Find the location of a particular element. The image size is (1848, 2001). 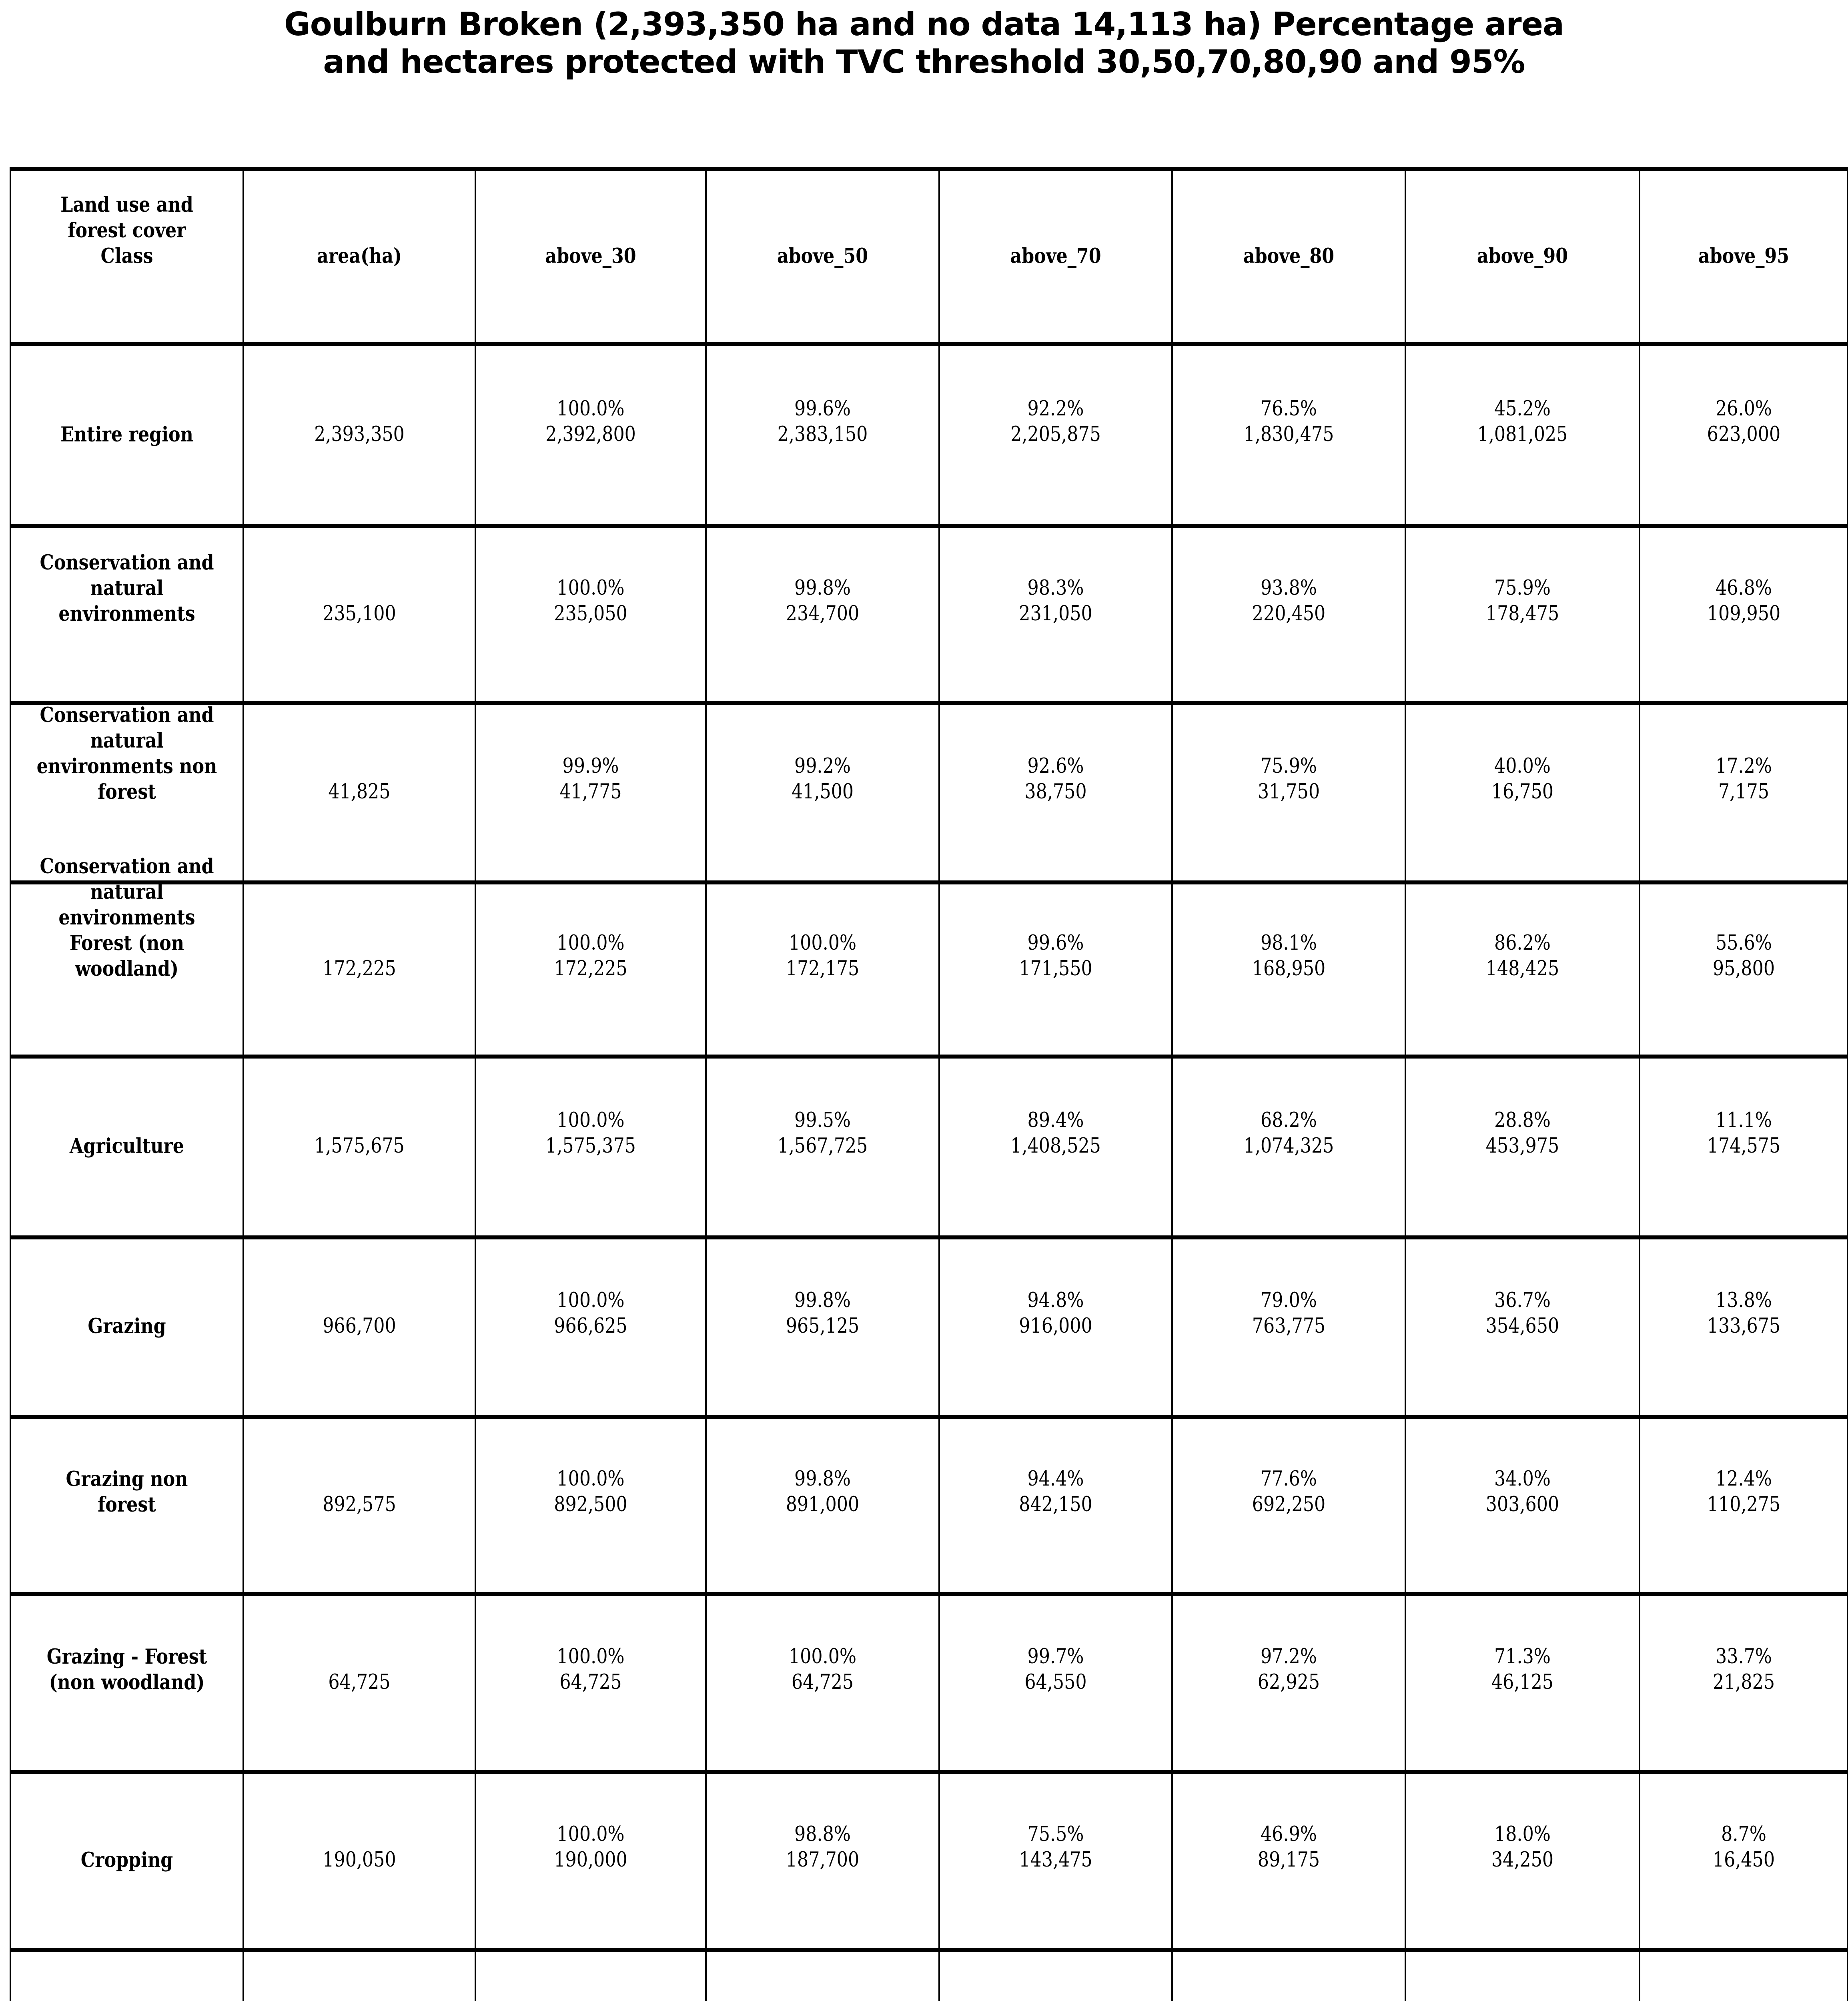

column-header-above-95: above_95 is located at coordinates (1744, 258).